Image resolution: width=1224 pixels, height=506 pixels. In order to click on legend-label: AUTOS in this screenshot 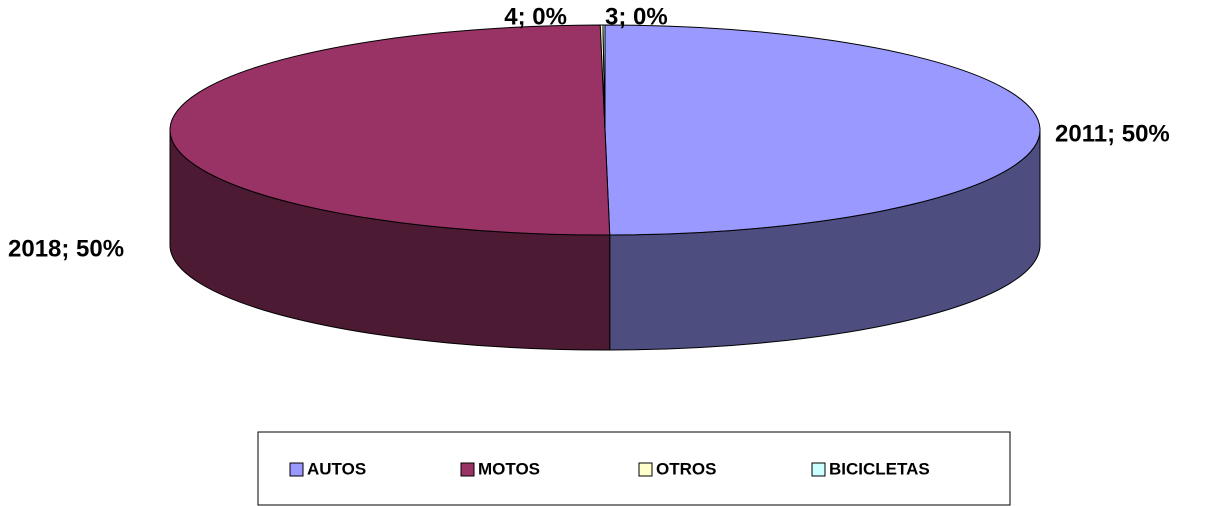, I will do `click(336, 468)`.